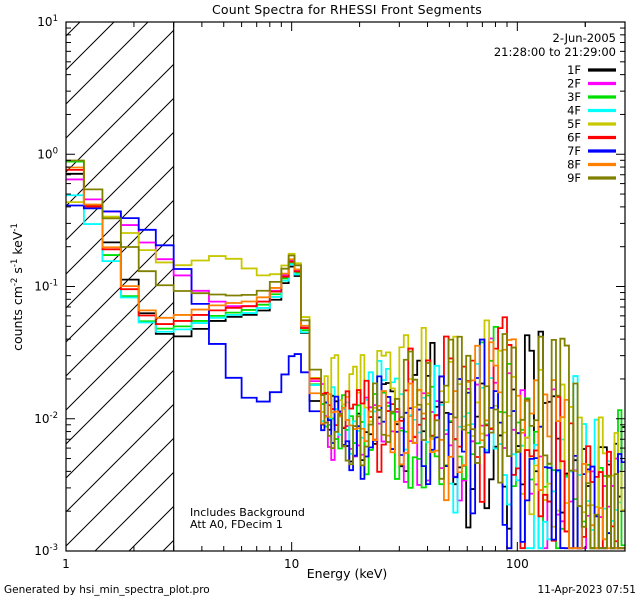 Image resolution: width=640 pixels, height=600 pixels. What do you see at coordinates (47, 153) in the screenshot?
I see `y-tick-label: 10⁰` at bounding box center [47, 153].